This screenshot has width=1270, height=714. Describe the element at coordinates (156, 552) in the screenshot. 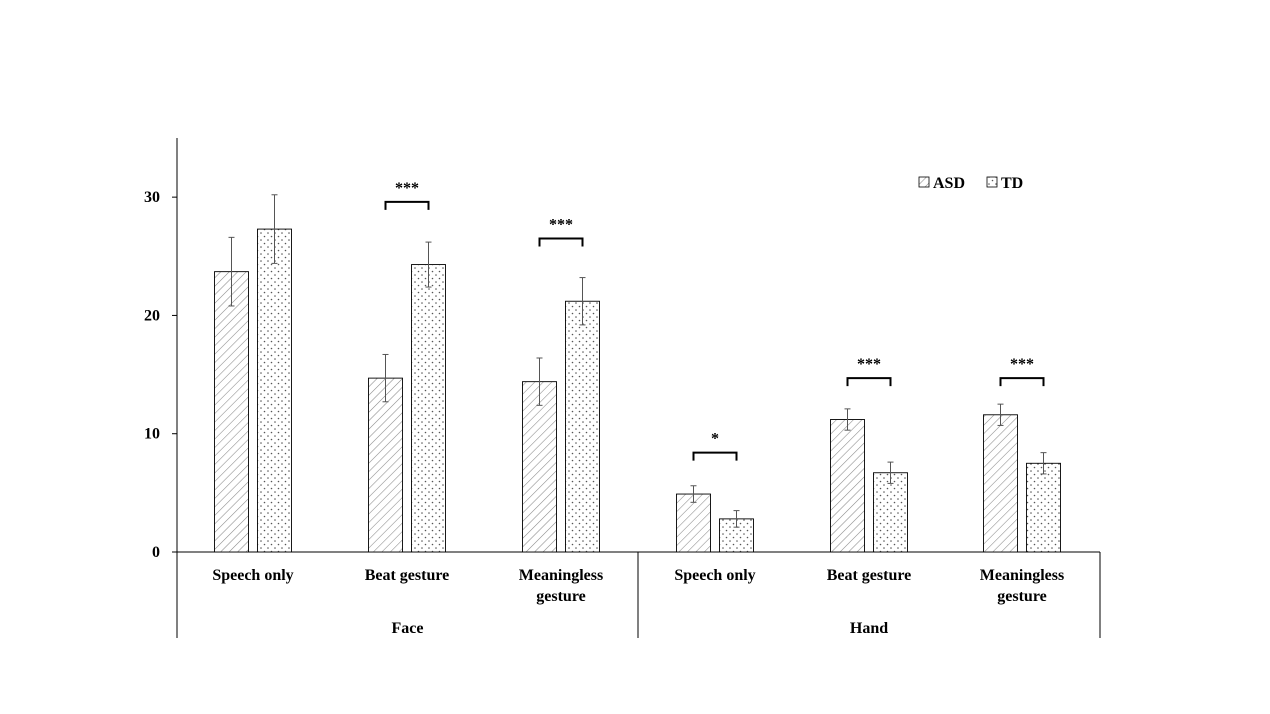

I see `y-tick-label: 0` at that location.